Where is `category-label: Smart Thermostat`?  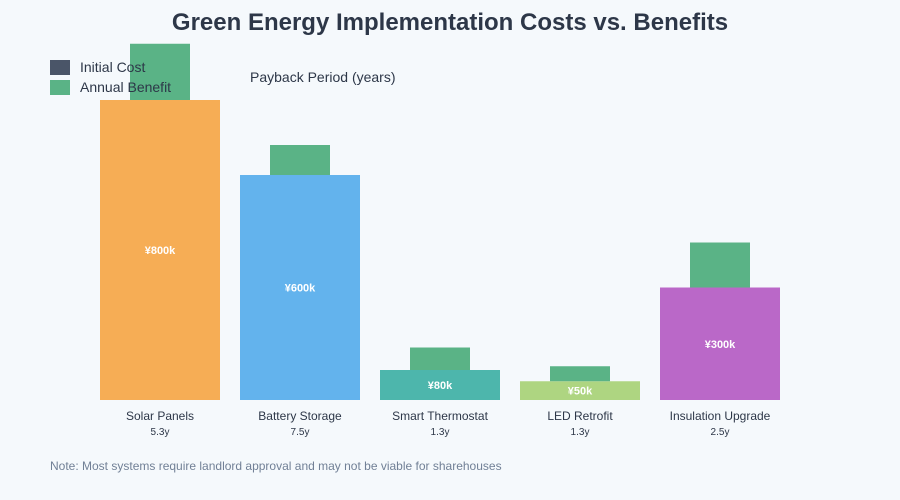
category-label: Smart Thermostat is located at coordinates (440, 416).